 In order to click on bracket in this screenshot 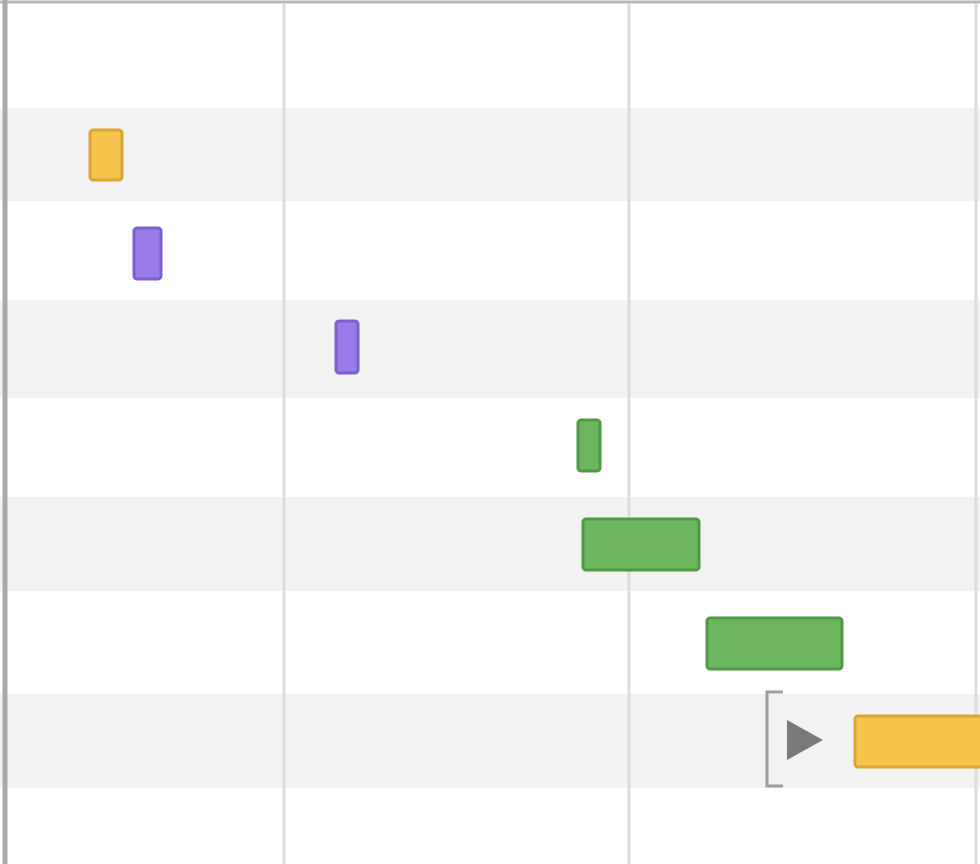, I will do `click(774, 739)`.